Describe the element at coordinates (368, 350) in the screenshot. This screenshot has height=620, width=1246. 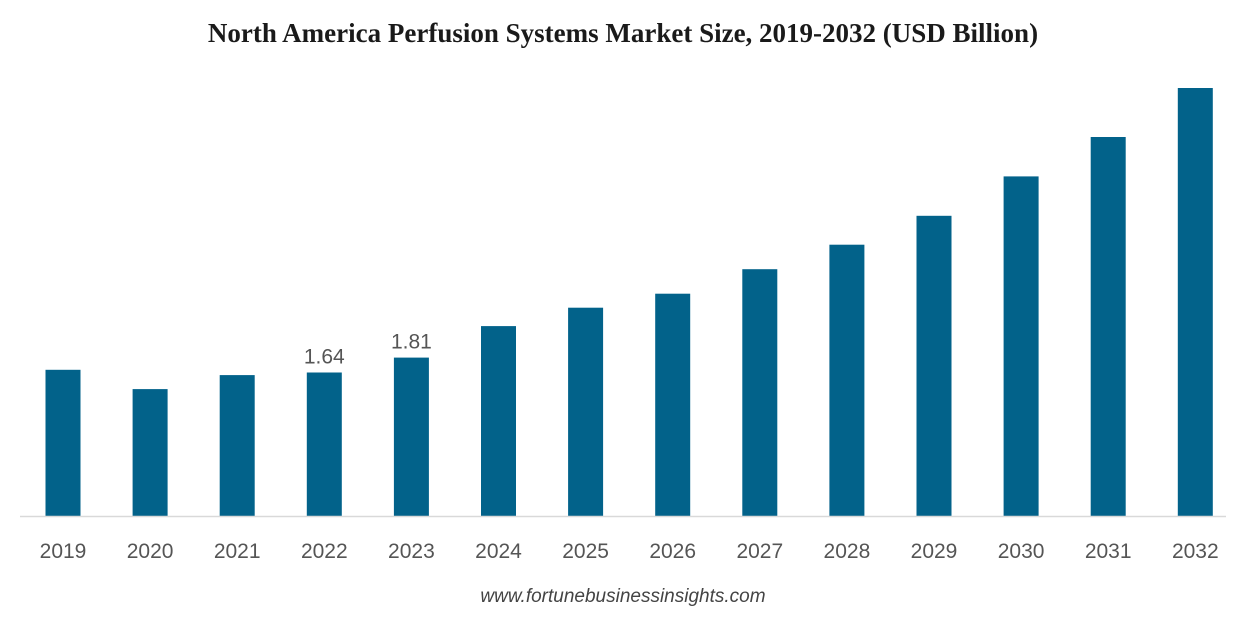
I see `data-labels-group: 1.64 1.81` at that location.